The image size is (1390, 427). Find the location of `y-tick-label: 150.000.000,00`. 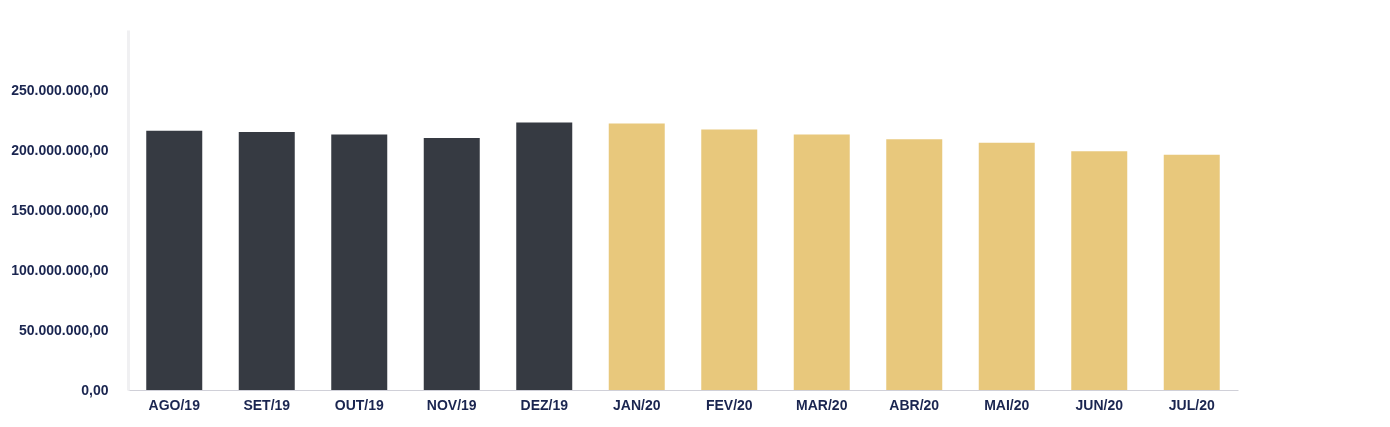

y-tick-label: 150.000.000,00 is located at coordinates (60, 209).